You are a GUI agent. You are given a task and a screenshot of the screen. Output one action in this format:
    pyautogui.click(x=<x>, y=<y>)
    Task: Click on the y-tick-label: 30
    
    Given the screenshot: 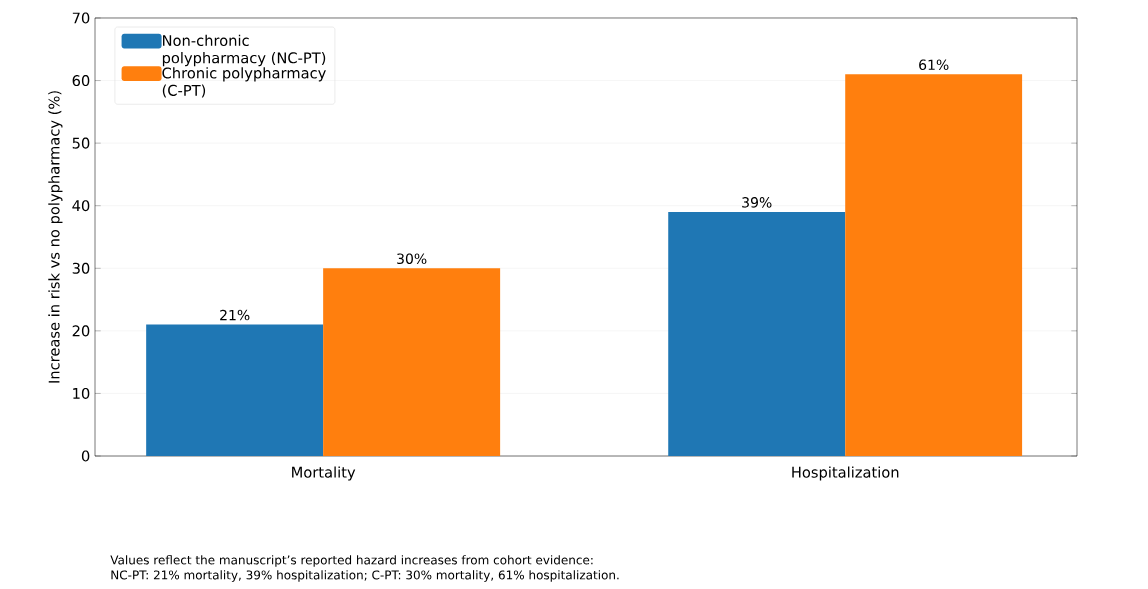 What is the action you would take?
    pyautogui.click(x=81, y=268)
    